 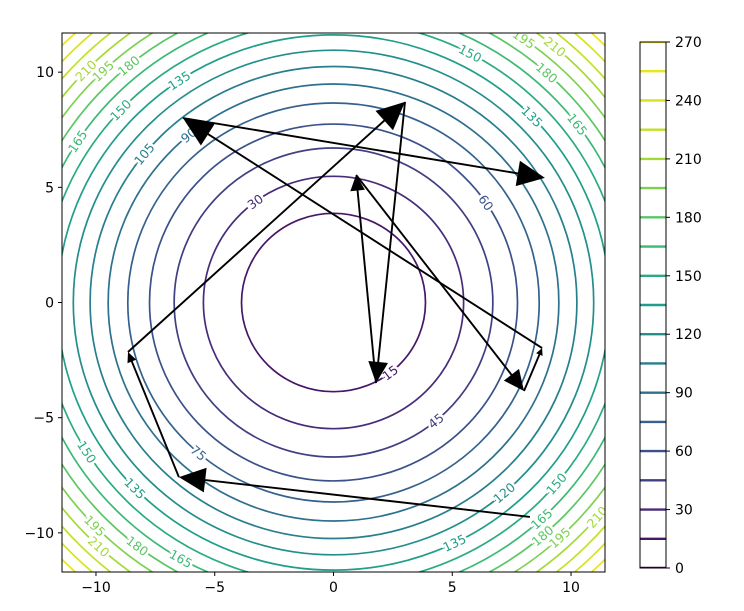 I want to click on x-axis: −10 −5 0 5 10, so click(x=330, y=584).